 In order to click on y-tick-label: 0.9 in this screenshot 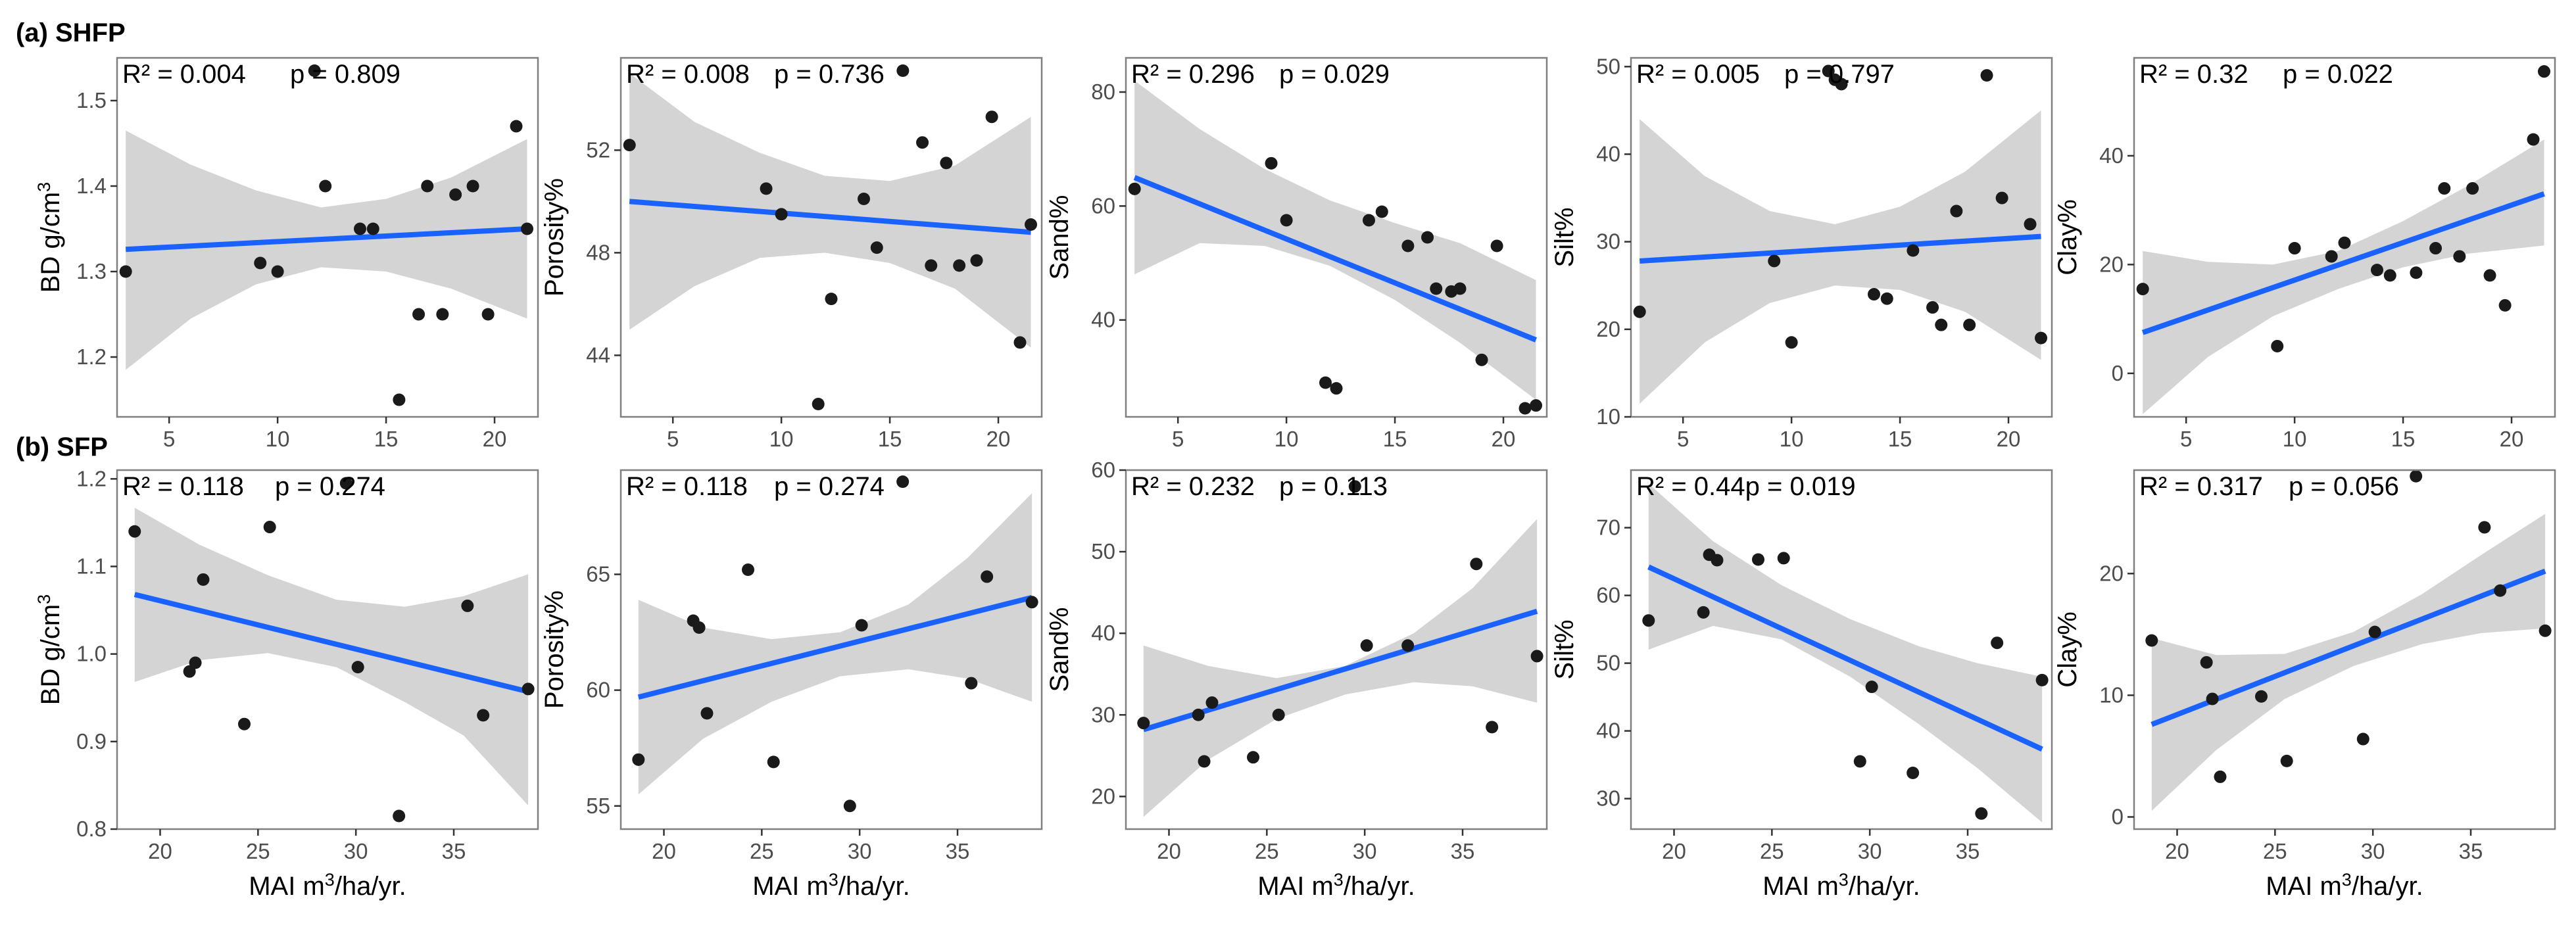, I will do `click(91, 741)`.